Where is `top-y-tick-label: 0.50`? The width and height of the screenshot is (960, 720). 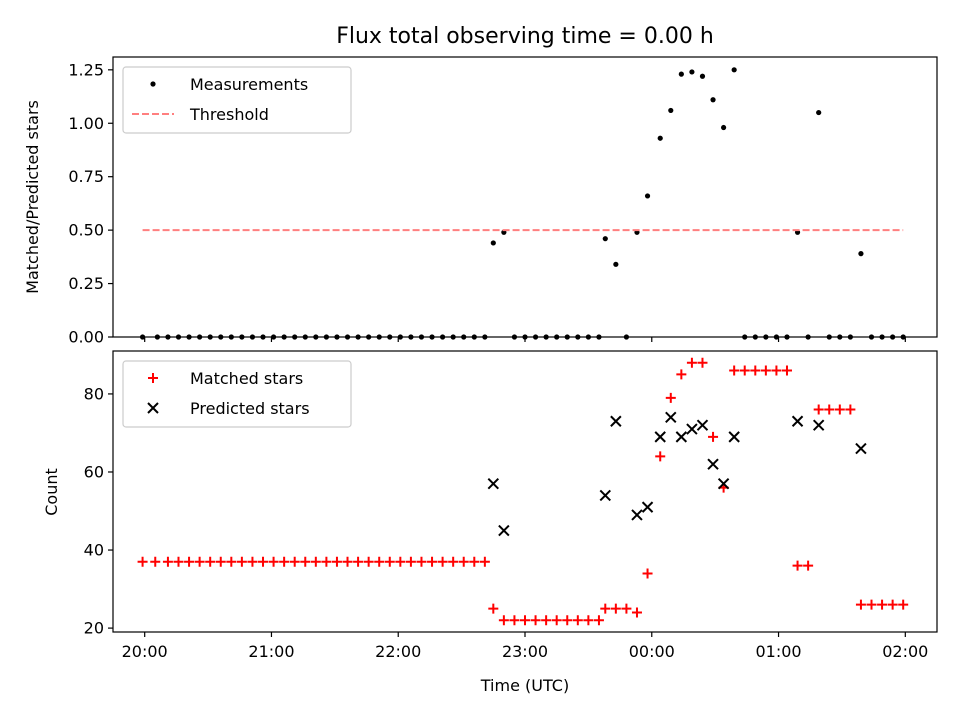 top-y-tick-label: 0.50 is located at coordinates (86, 230).